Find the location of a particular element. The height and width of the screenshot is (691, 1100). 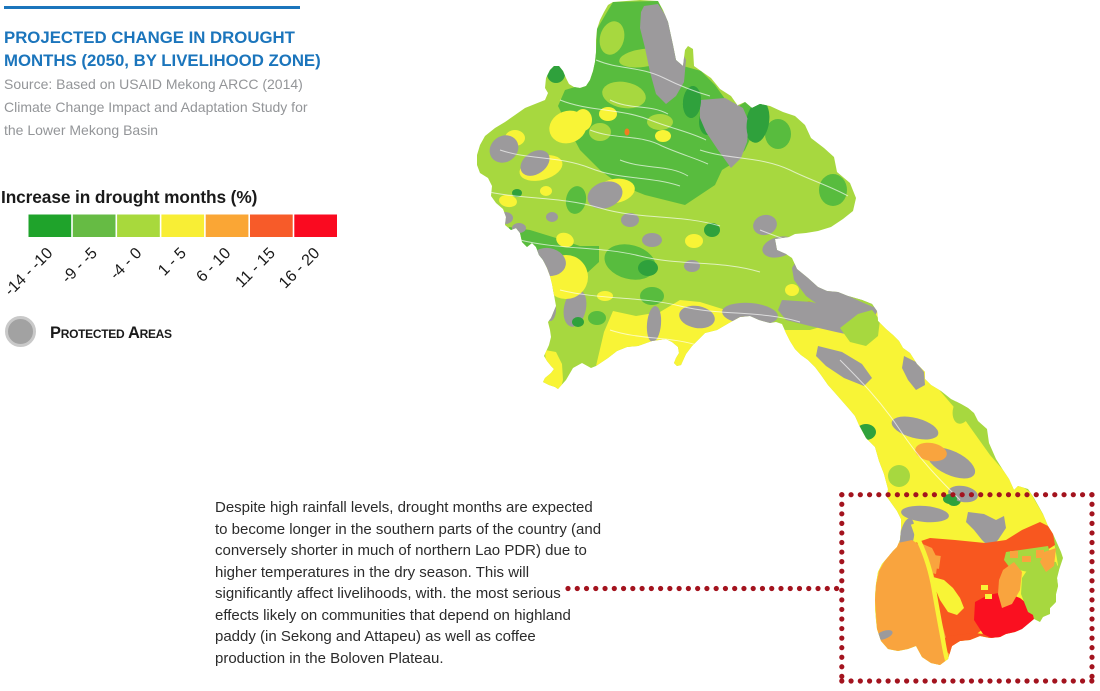

svg-text: 16 - 20 is located at coordinates (299, 268).